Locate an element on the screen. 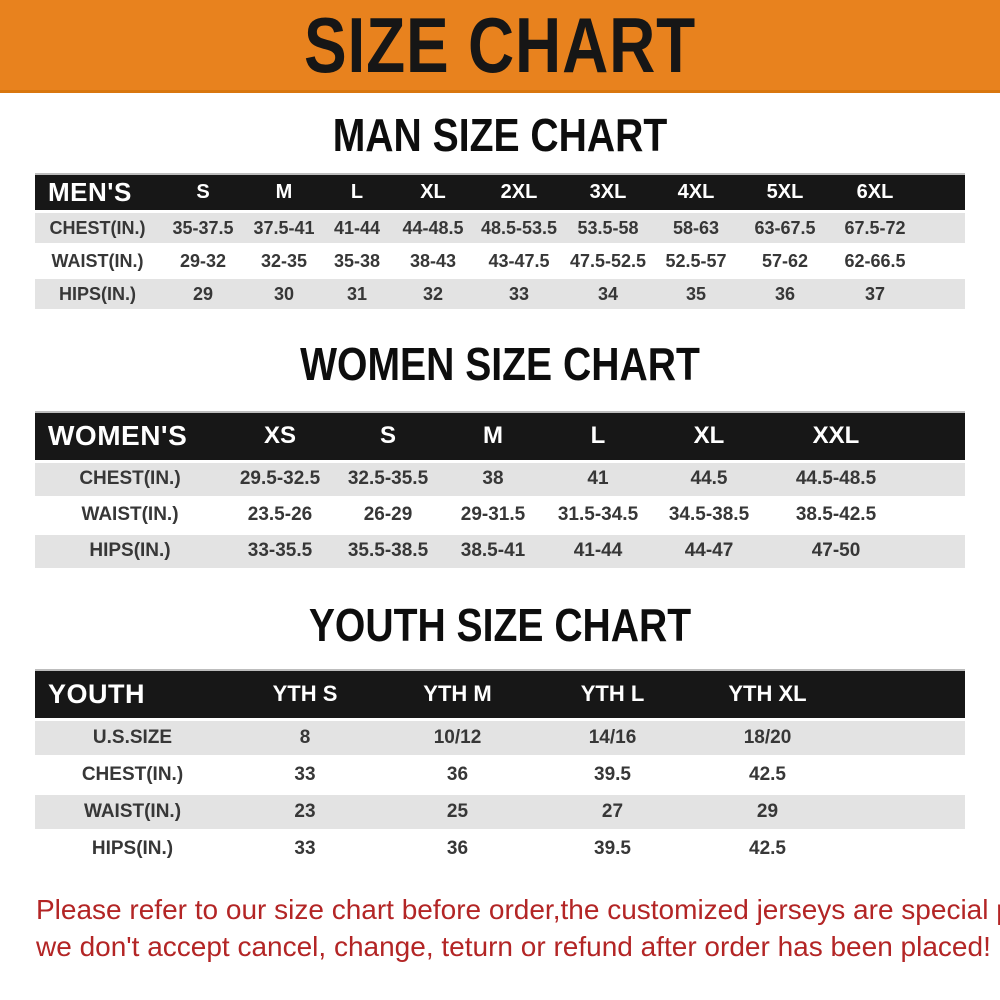 The image size is (1000, 1000). column-header: YTH S is located at coordinates (305, 694).